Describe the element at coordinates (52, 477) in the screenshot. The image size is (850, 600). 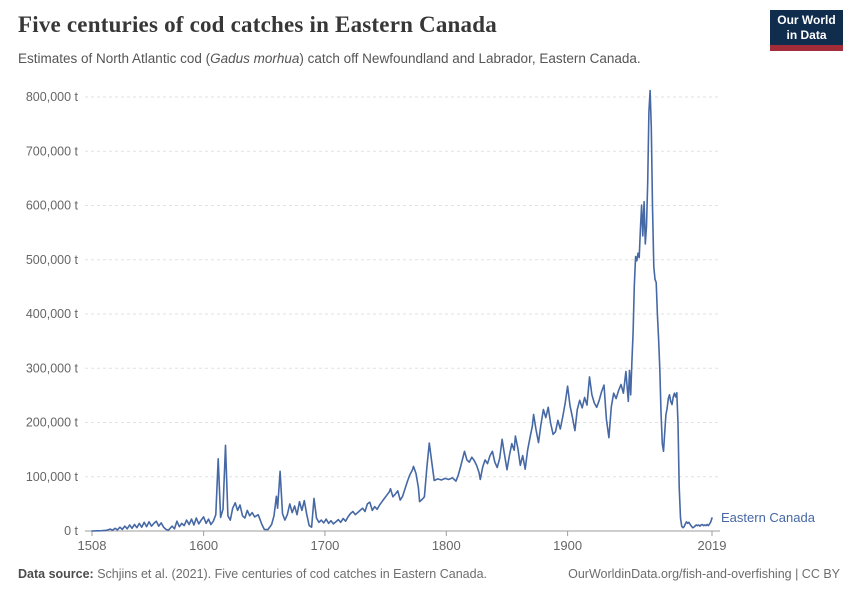
I see `y-axis-tick-label: 100,000 t` at that location.